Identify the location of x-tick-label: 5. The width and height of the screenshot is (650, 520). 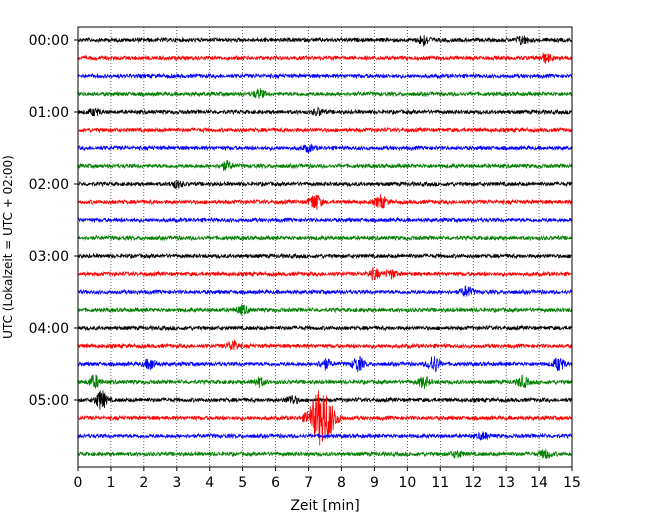
(242, 483).